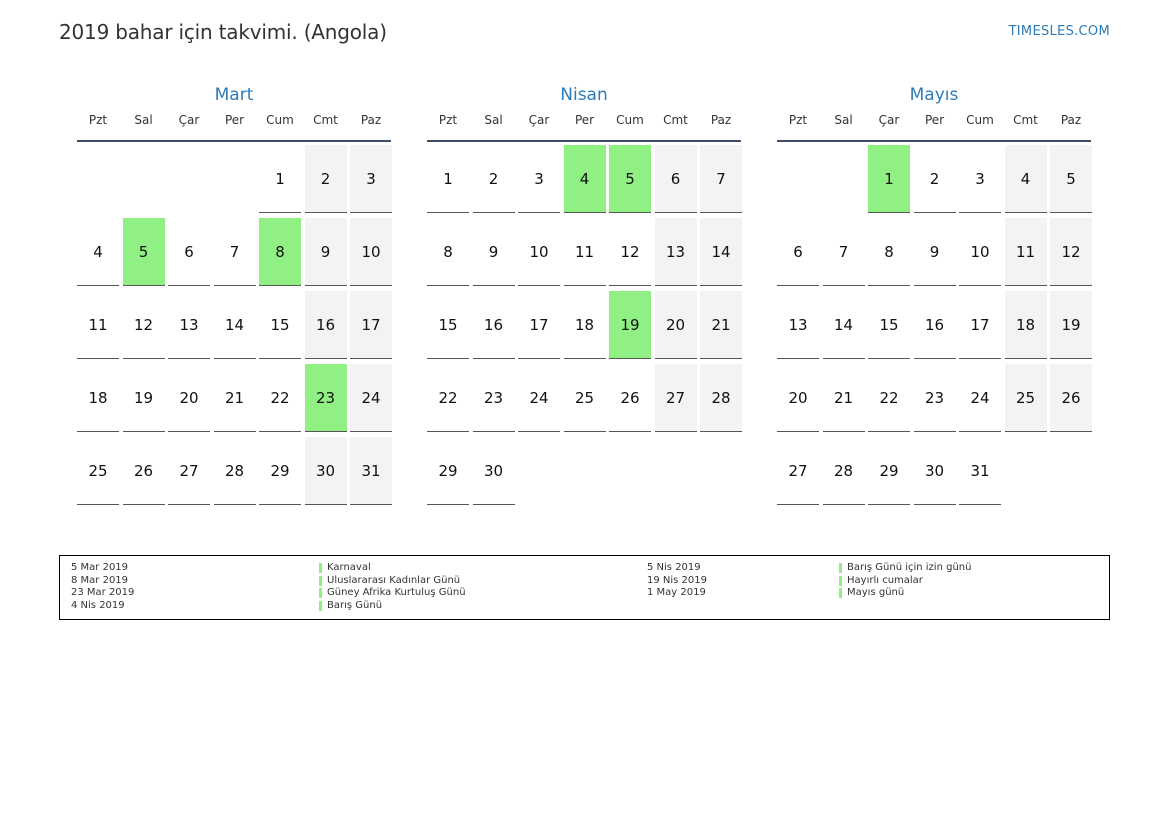  I want to click on legend-date: 1 May 2019, so click(676, 592).